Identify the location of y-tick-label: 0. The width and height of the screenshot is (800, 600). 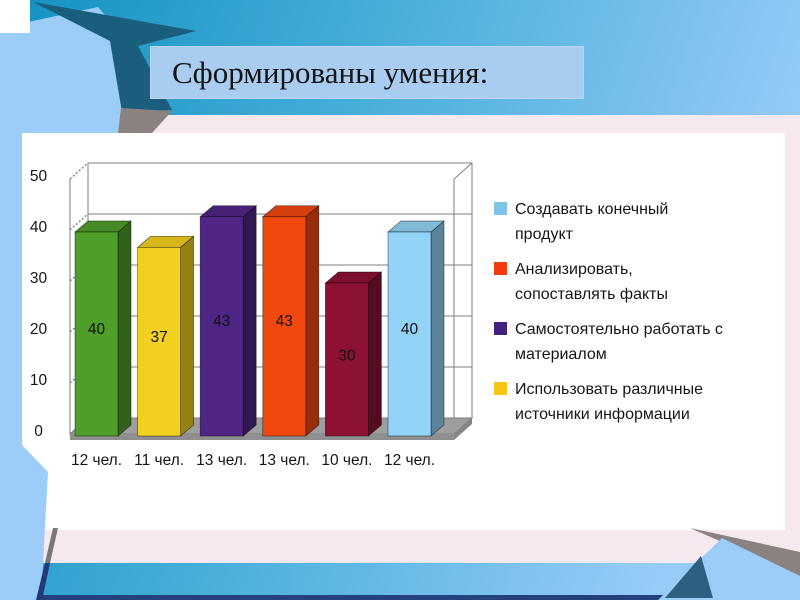
(38, 431).